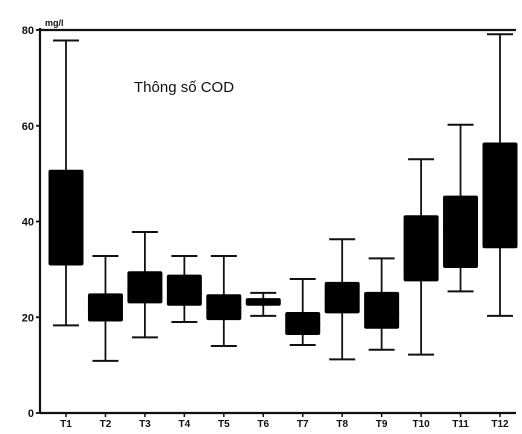  I want to click on box-t6, so click(263, 304).